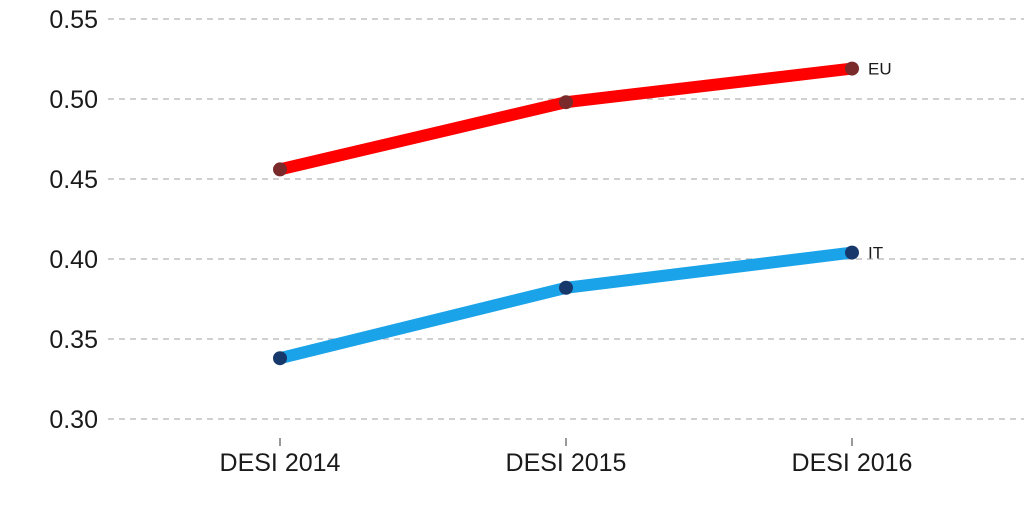 The width and height of the screenshot is (1024, 512). What do you see at coordinates (73, 180) in the screenshot?
I see `y-tick-label: 0.45` at bounding box center [73, 180].